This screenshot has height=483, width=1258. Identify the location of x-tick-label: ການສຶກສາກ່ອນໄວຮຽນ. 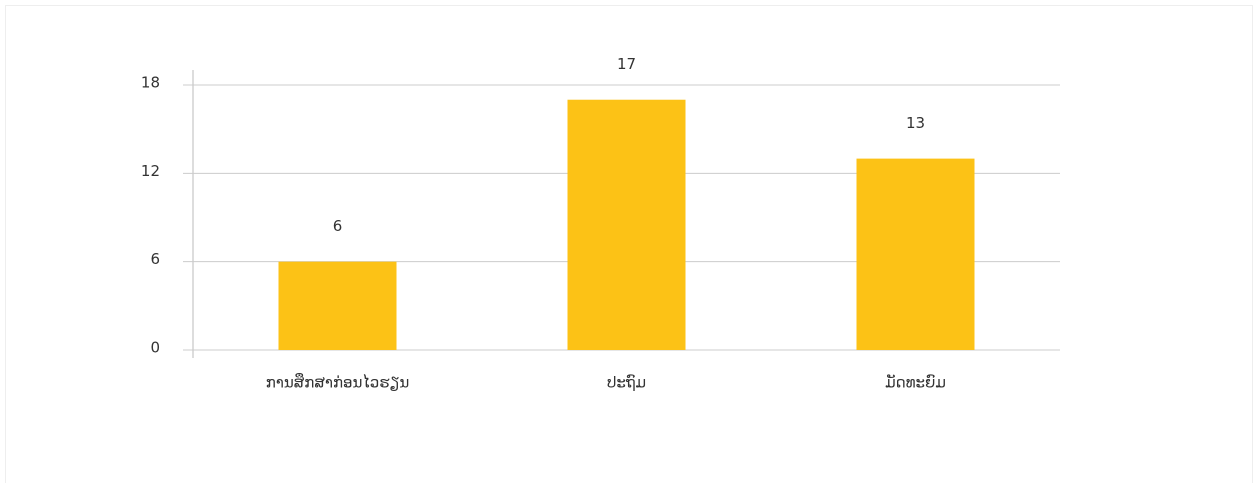
(338, 381).